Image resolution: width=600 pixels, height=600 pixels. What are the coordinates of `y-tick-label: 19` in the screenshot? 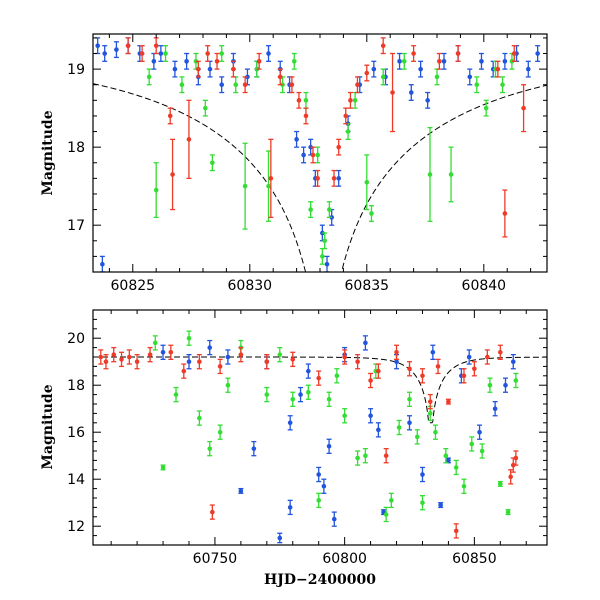 It's located at (76, 70).